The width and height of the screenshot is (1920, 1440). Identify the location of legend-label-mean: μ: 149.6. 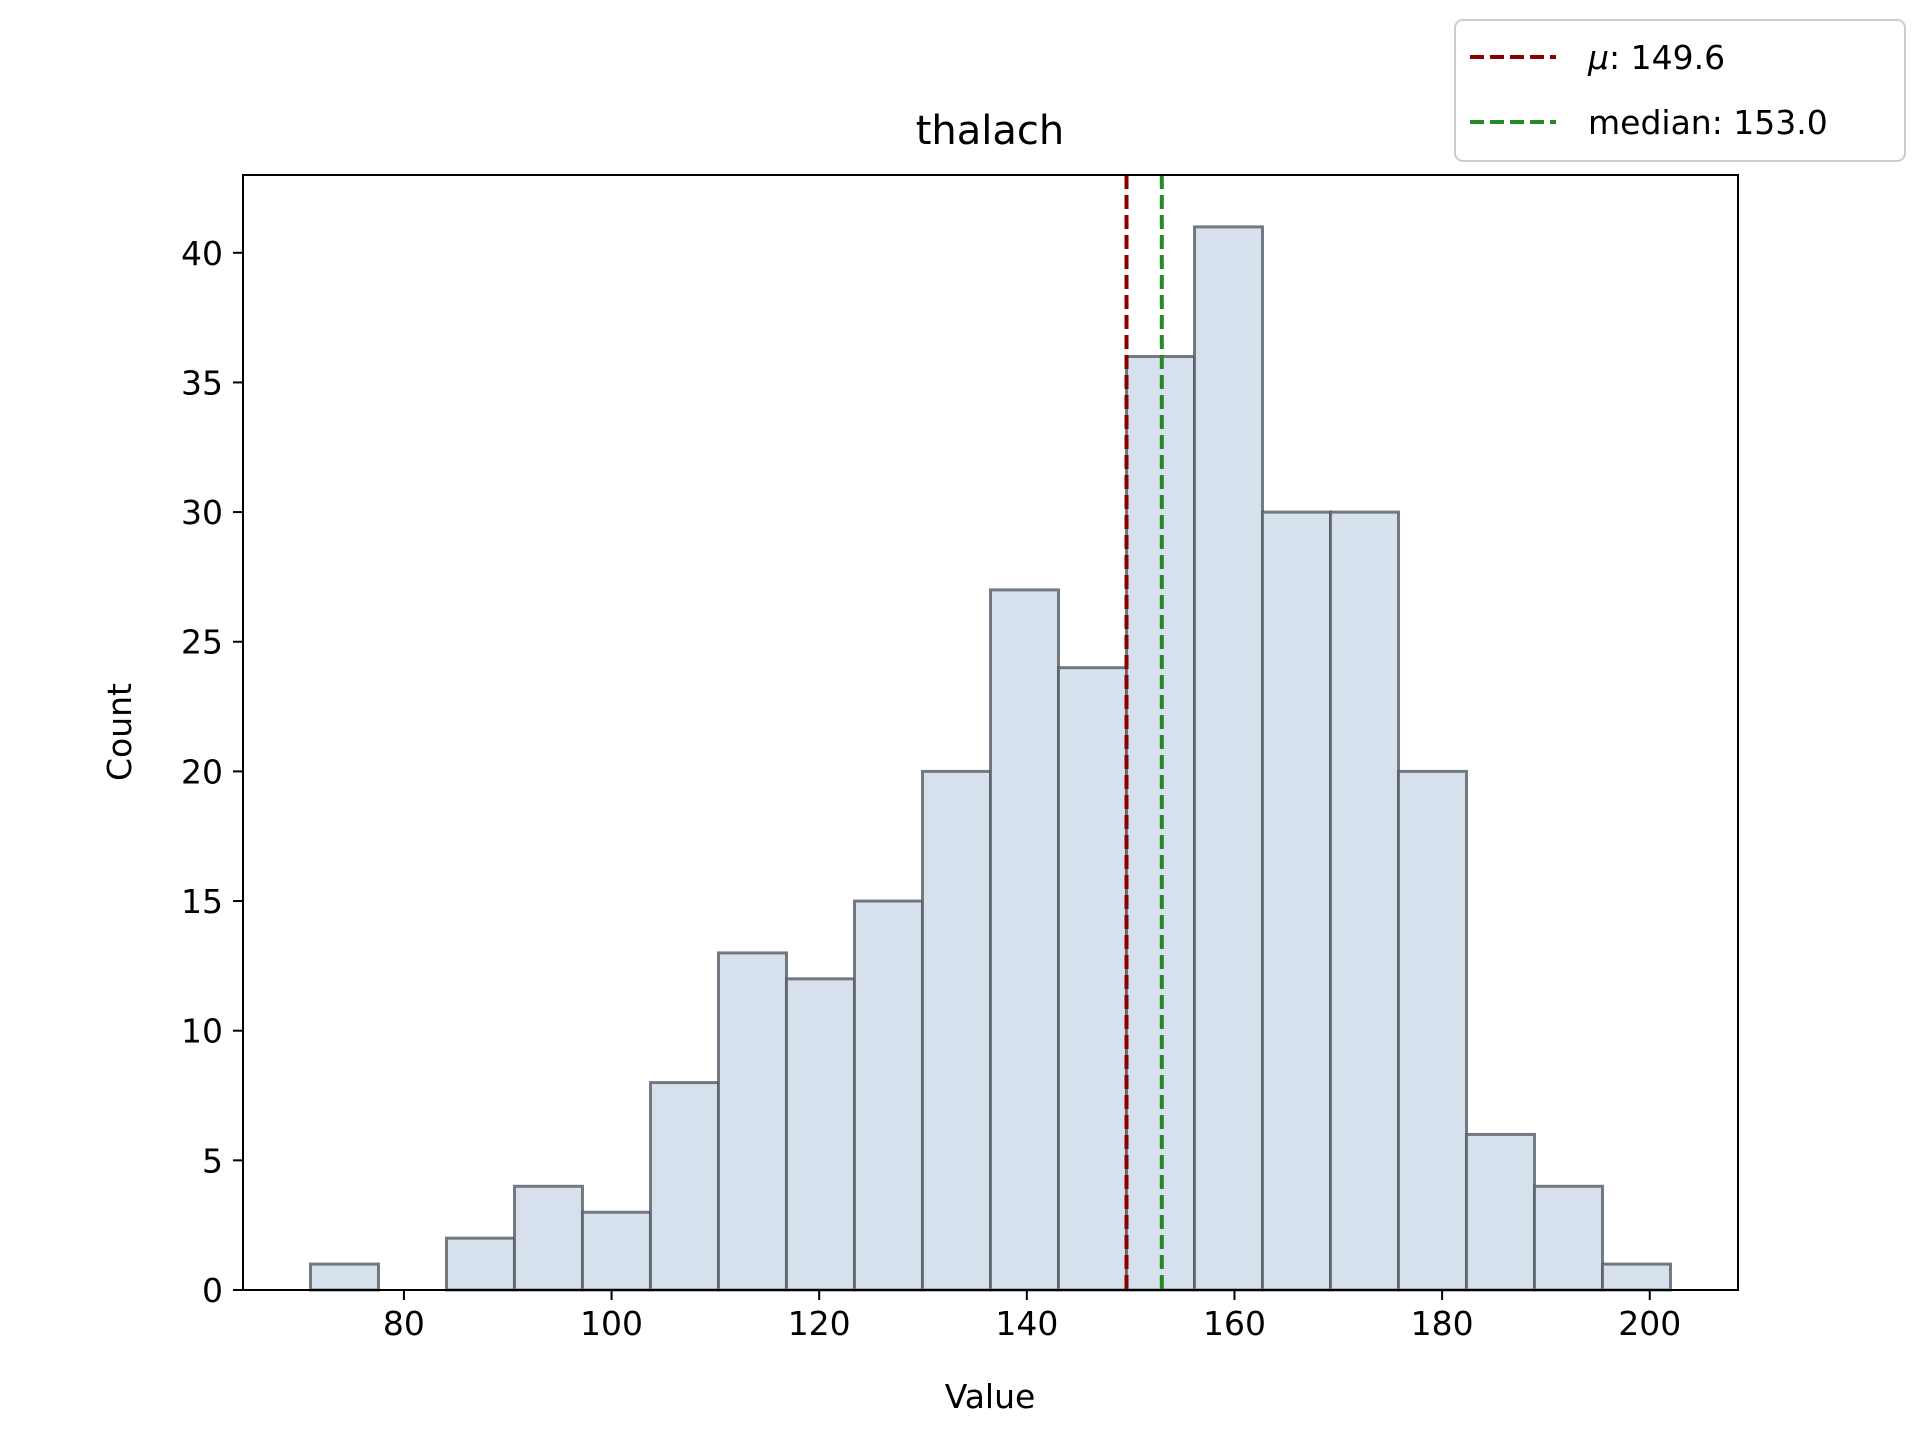
(1656, 57).